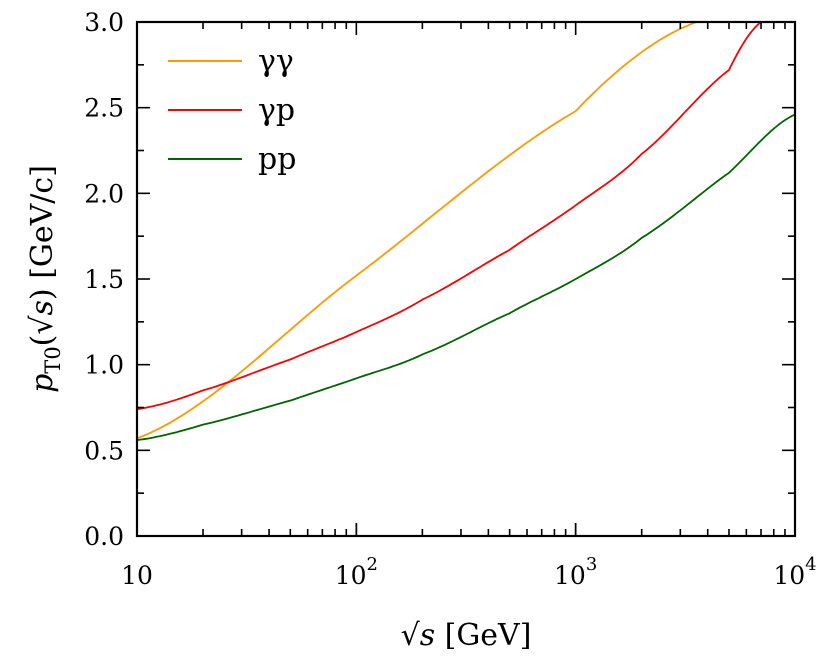 The width and height of the screenshot is (829, 665). What do you see at coordinates (466, 635) in the screenshot?
I see `x-axis-label: √s [GeV]` at bounding box center [466, 635].